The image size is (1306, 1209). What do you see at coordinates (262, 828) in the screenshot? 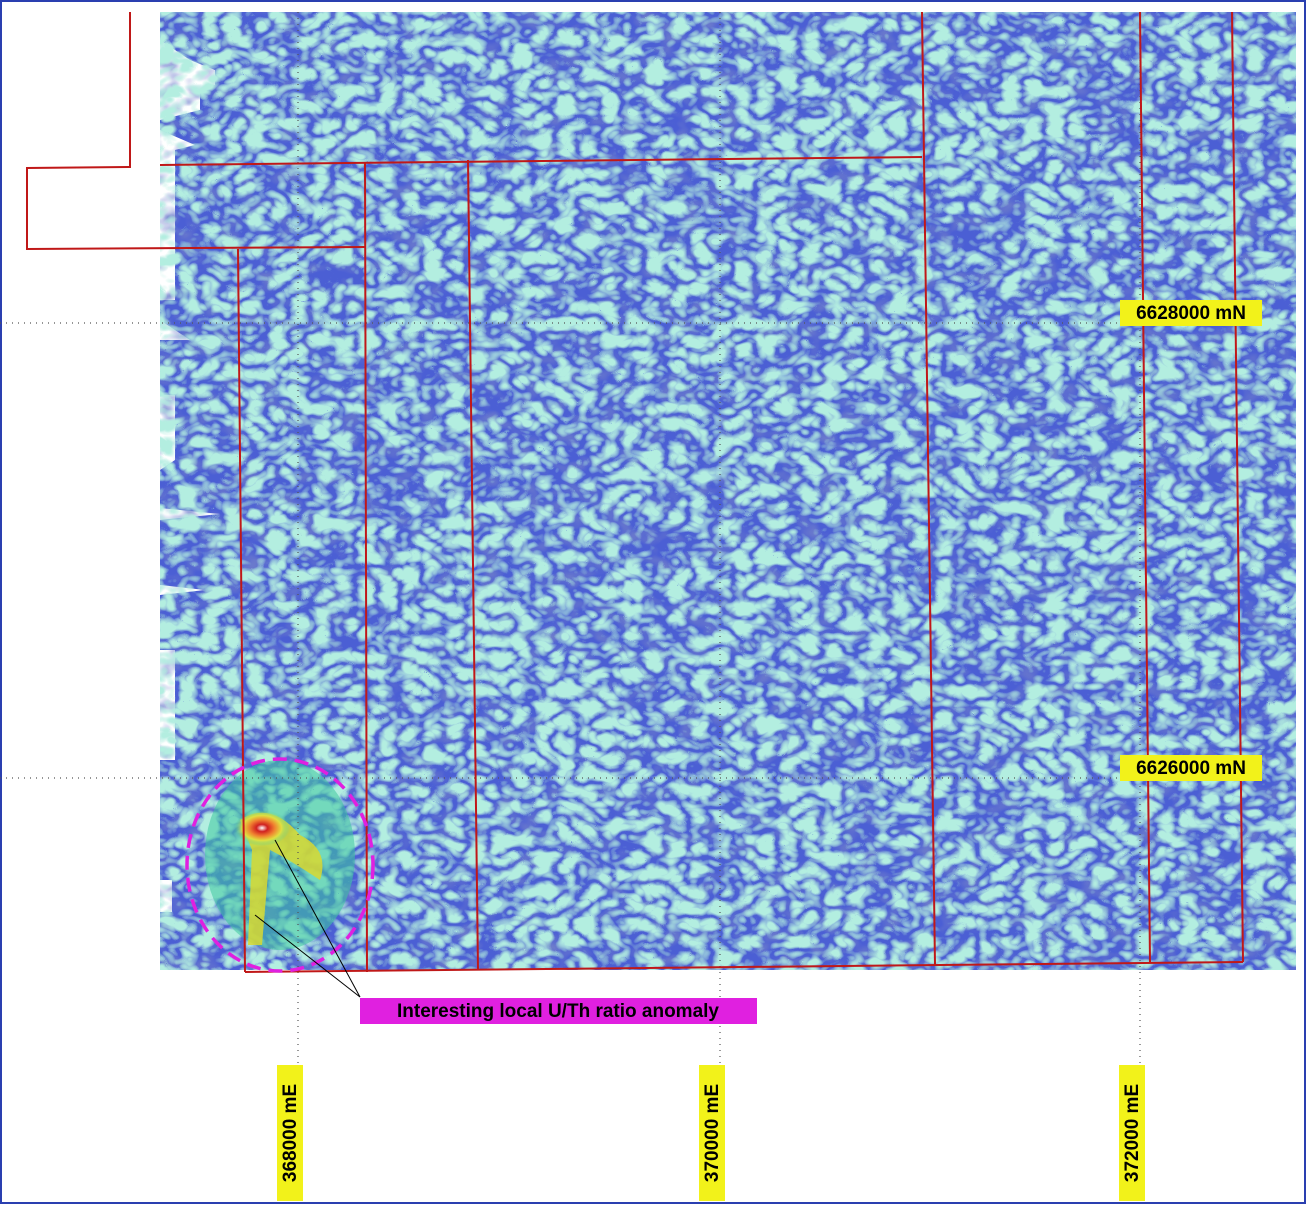
I see `anomaly-core` at bounding box center [262, 828].